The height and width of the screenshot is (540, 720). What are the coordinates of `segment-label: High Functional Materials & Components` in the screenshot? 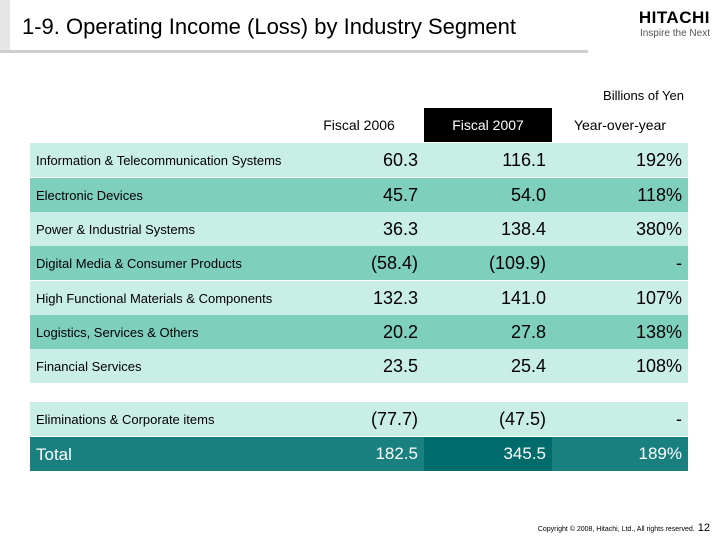 It's located at (162, 298).